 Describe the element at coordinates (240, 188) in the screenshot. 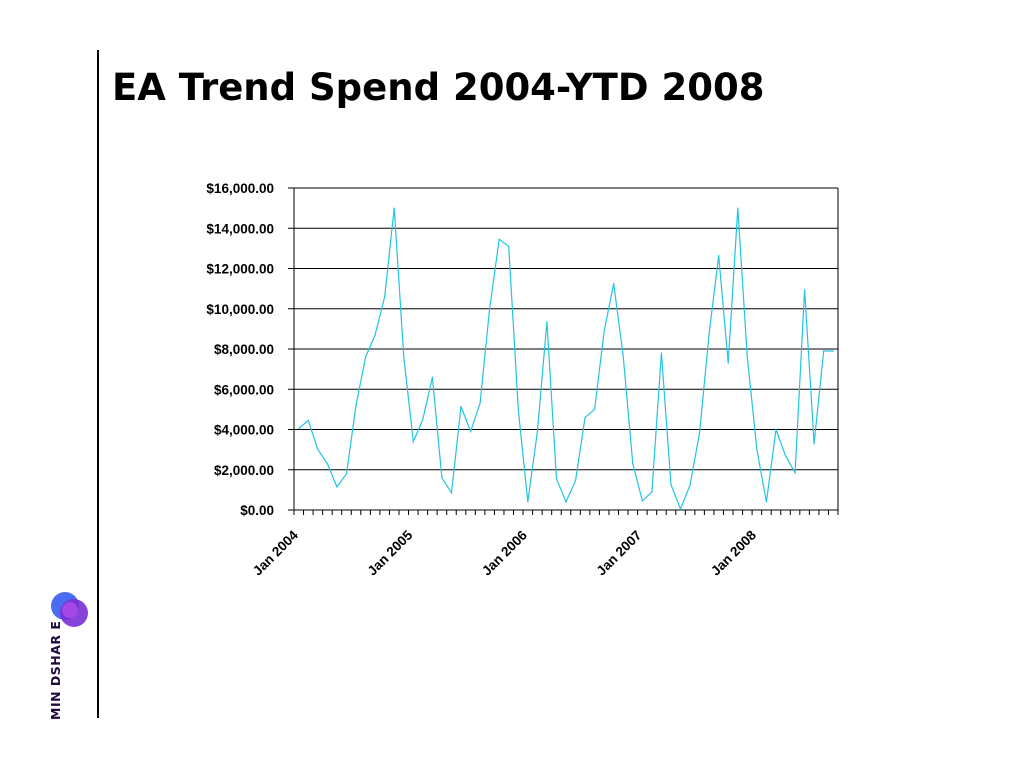

I see `y-tick-label: $16,000.00` at that location.